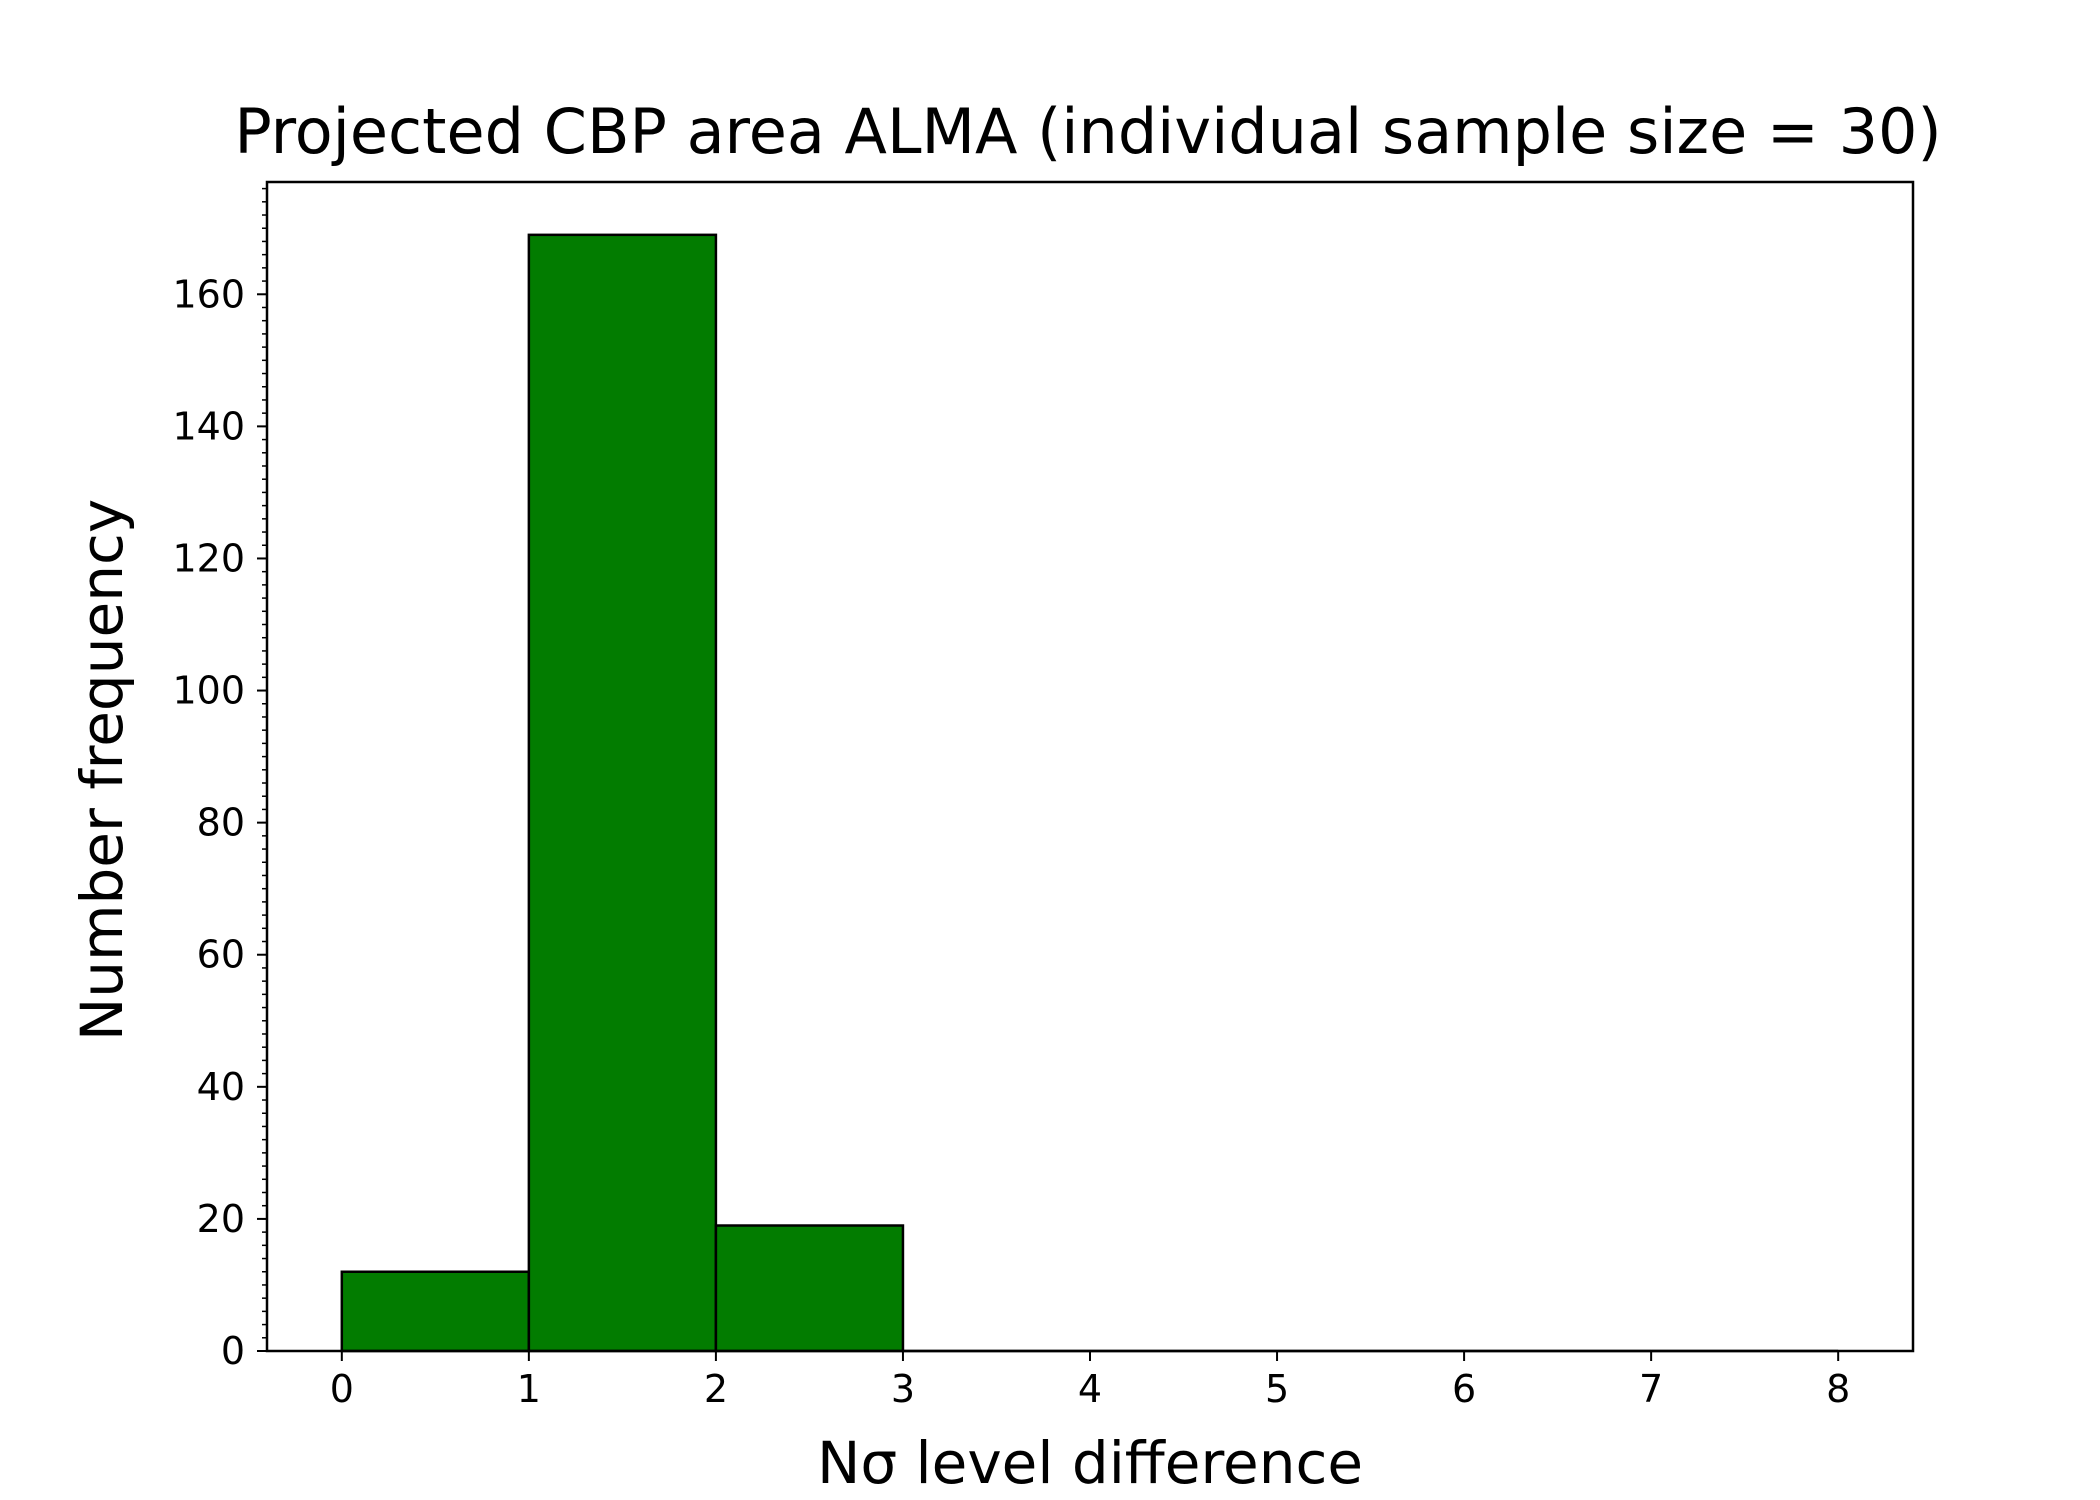 The image size is (2100, 1500). Describe the element at coordinates (208, 294) in the screenshot. I see `y-tick-label: 160` at that location.